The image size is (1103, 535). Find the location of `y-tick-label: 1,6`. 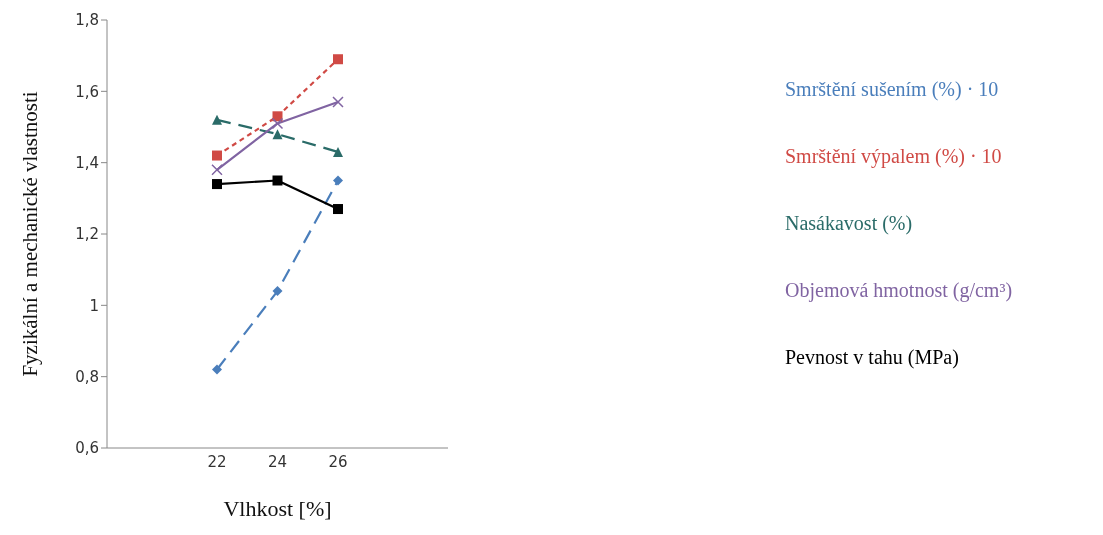

y-tick-label: 1,6 is located at coordinates (87, 91).